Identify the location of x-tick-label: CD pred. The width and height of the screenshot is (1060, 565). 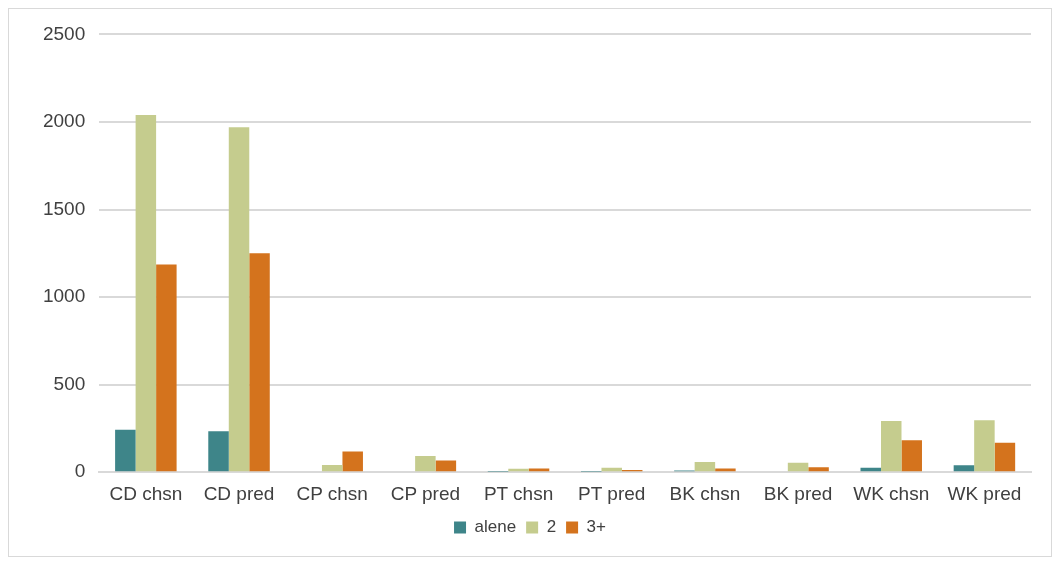
(239, 493).